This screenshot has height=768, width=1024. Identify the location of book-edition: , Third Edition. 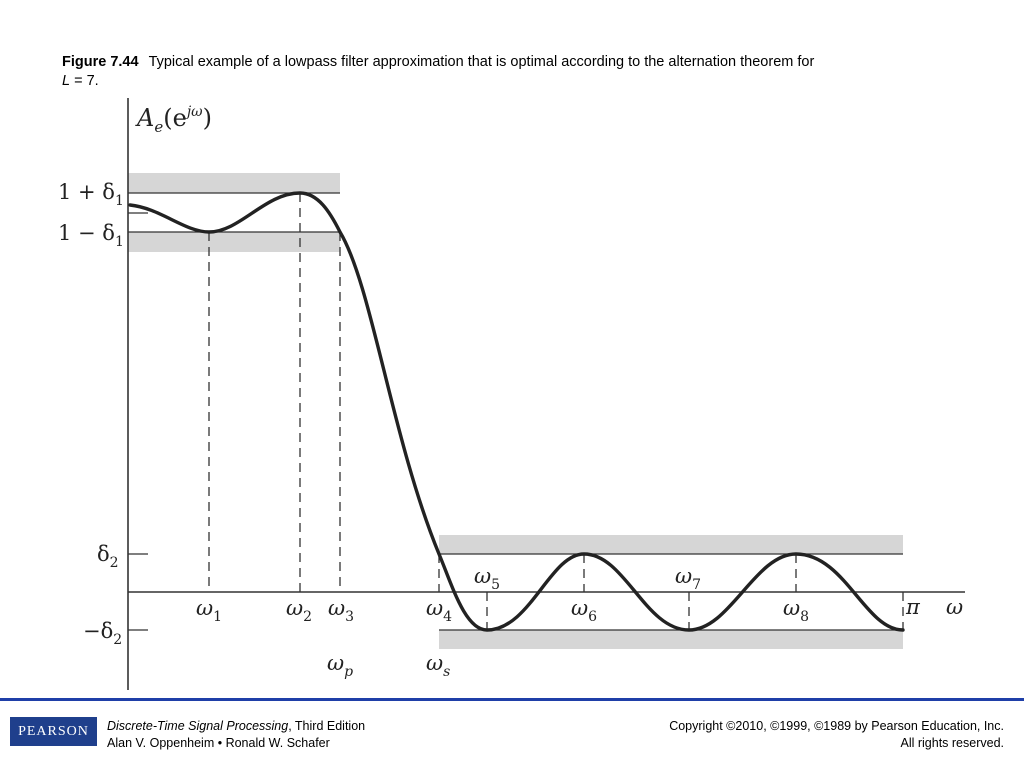
(327, 726).